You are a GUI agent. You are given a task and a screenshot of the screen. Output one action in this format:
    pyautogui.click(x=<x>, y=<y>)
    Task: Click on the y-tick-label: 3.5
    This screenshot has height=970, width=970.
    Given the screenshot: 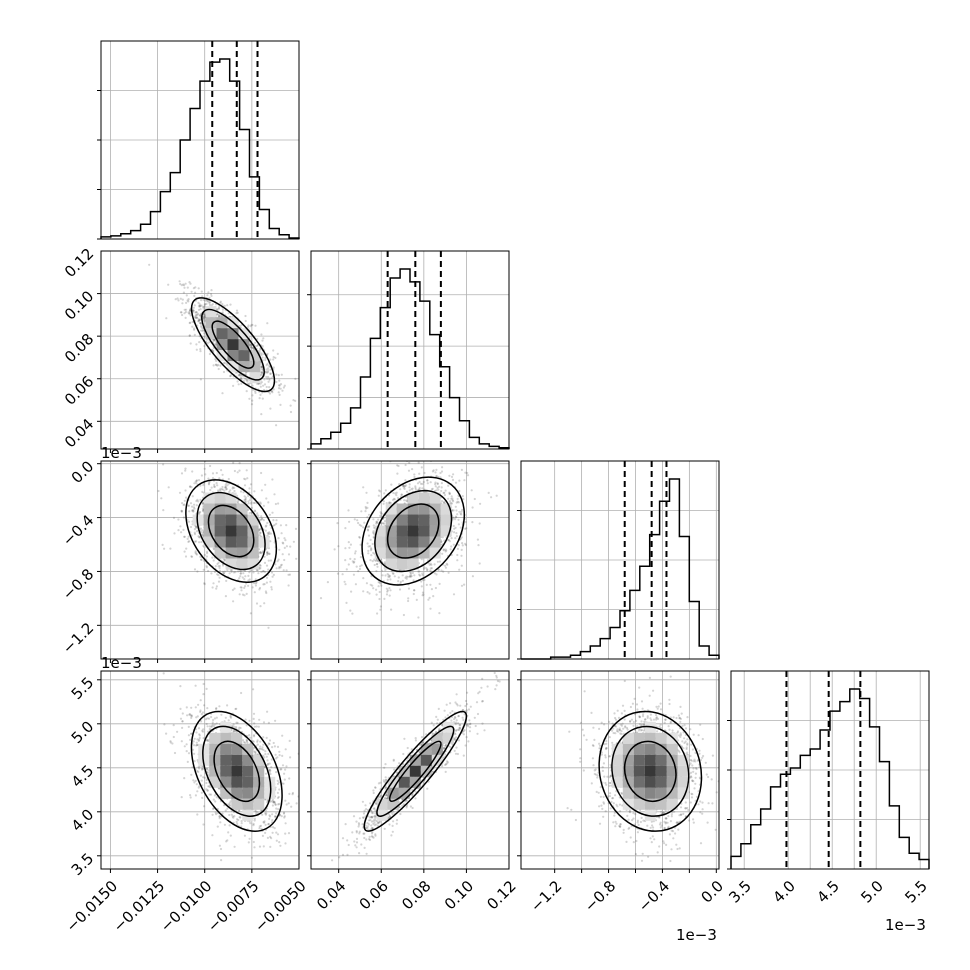 What is the action you would take?
    pyautogui.click(x=83, y=864)
    